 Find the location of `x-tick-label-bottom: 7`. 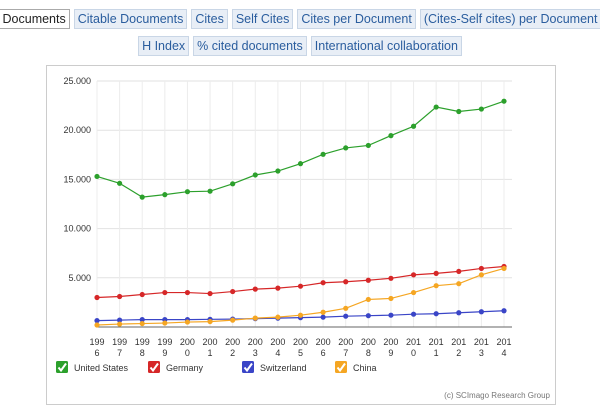

x-tick-label-bottom: 7 is located at coordinates (345, 353).